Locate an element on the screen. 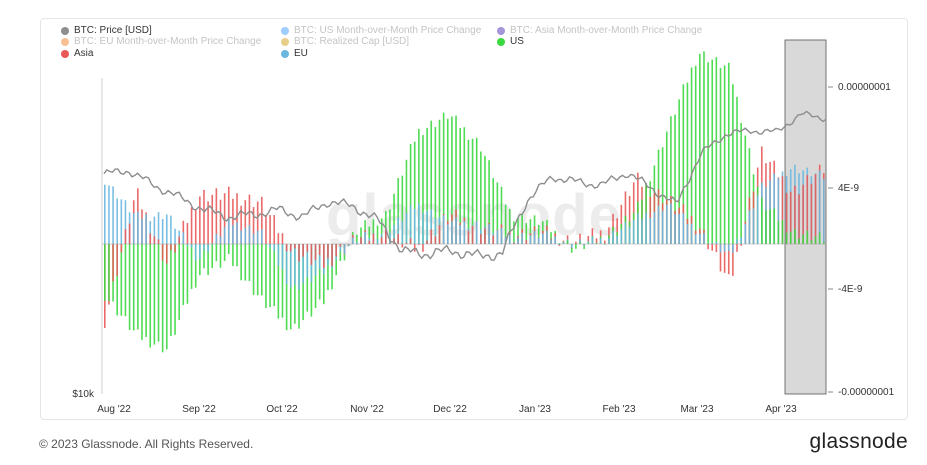  footer-copyright: © 2023 Glassnode. All Rights Reserved. is located at coordinates (146, 444).